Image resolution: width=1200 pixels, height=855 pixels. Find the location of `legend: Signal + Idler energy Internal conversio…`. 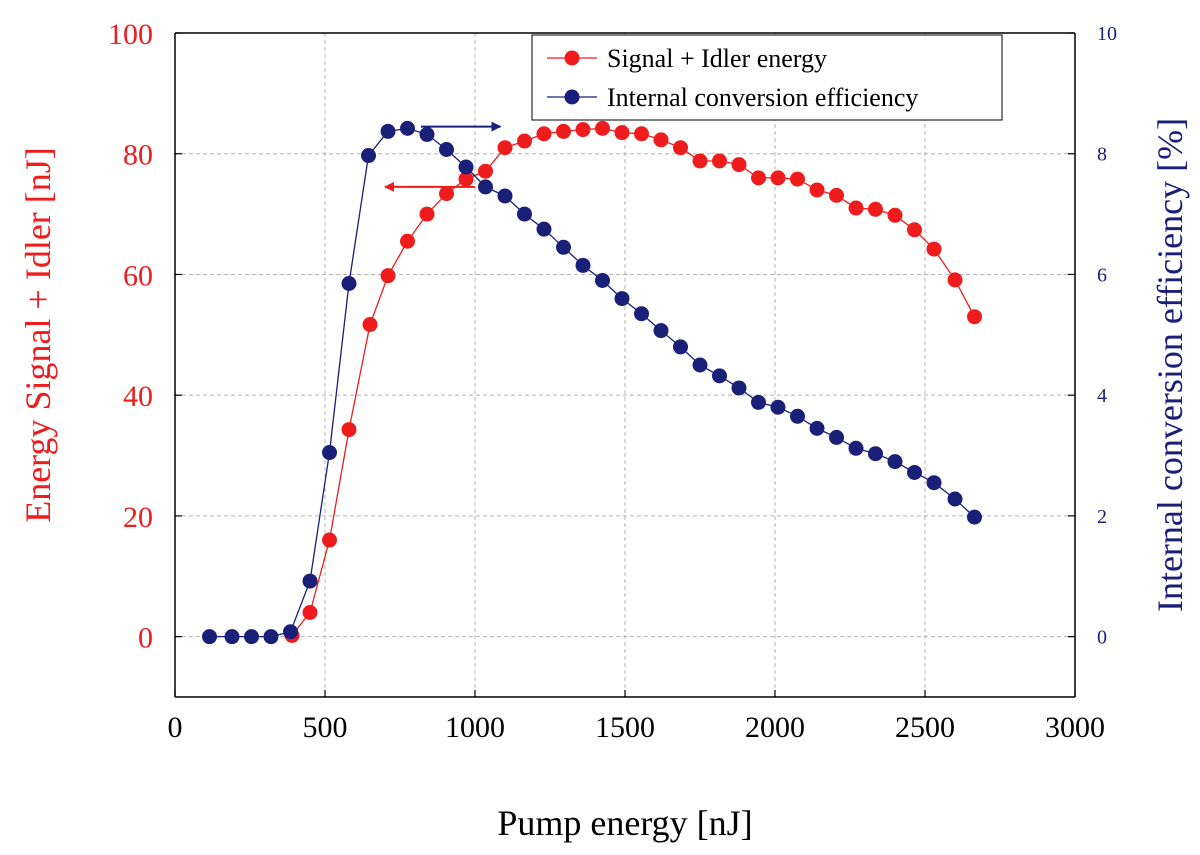

legend: Signal + Idler energy Internal conversio… is located at coordinates (767, 77).